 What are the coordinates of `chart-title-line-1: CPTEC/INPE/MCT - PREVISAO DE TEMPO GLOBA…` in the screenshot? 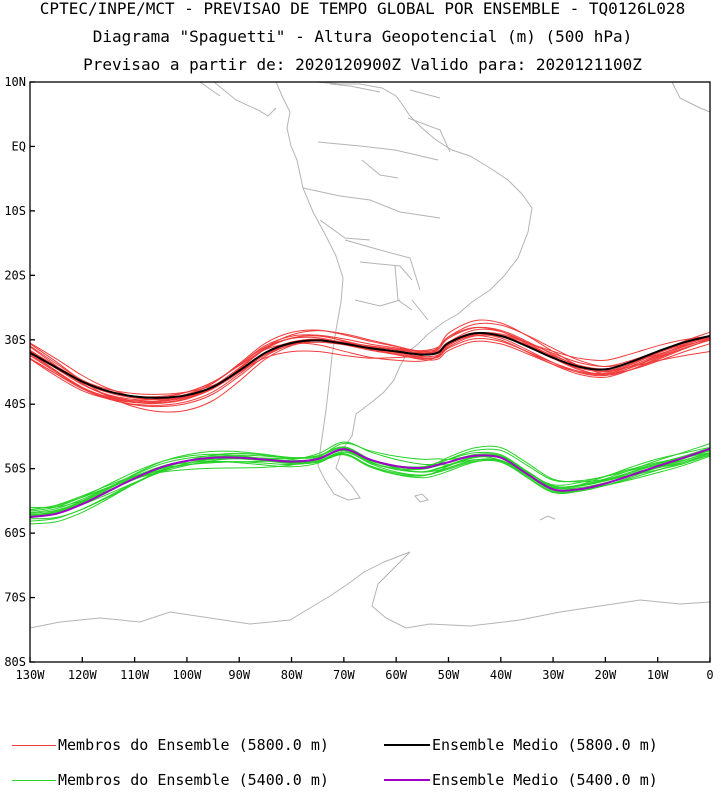 It's located at (362, 9).